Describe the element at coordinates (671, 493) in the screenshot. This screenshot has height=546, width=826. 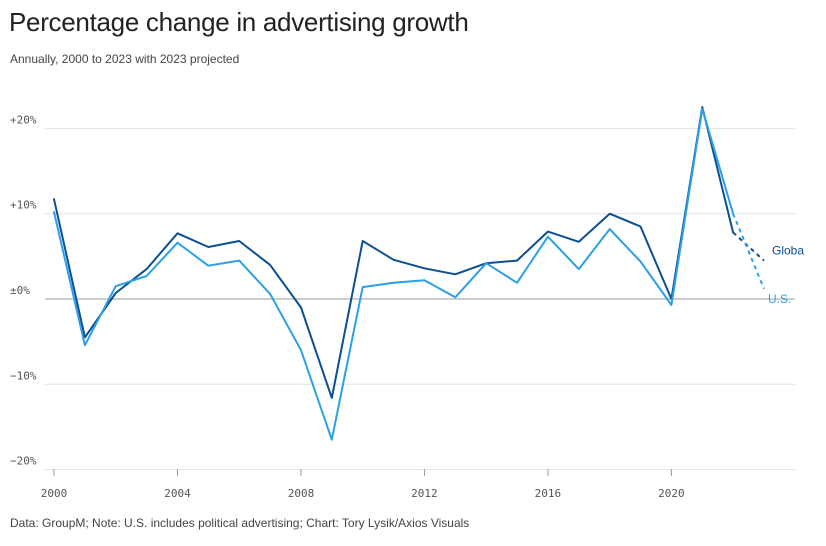
I see `x-tick-label: 2020` at that location.